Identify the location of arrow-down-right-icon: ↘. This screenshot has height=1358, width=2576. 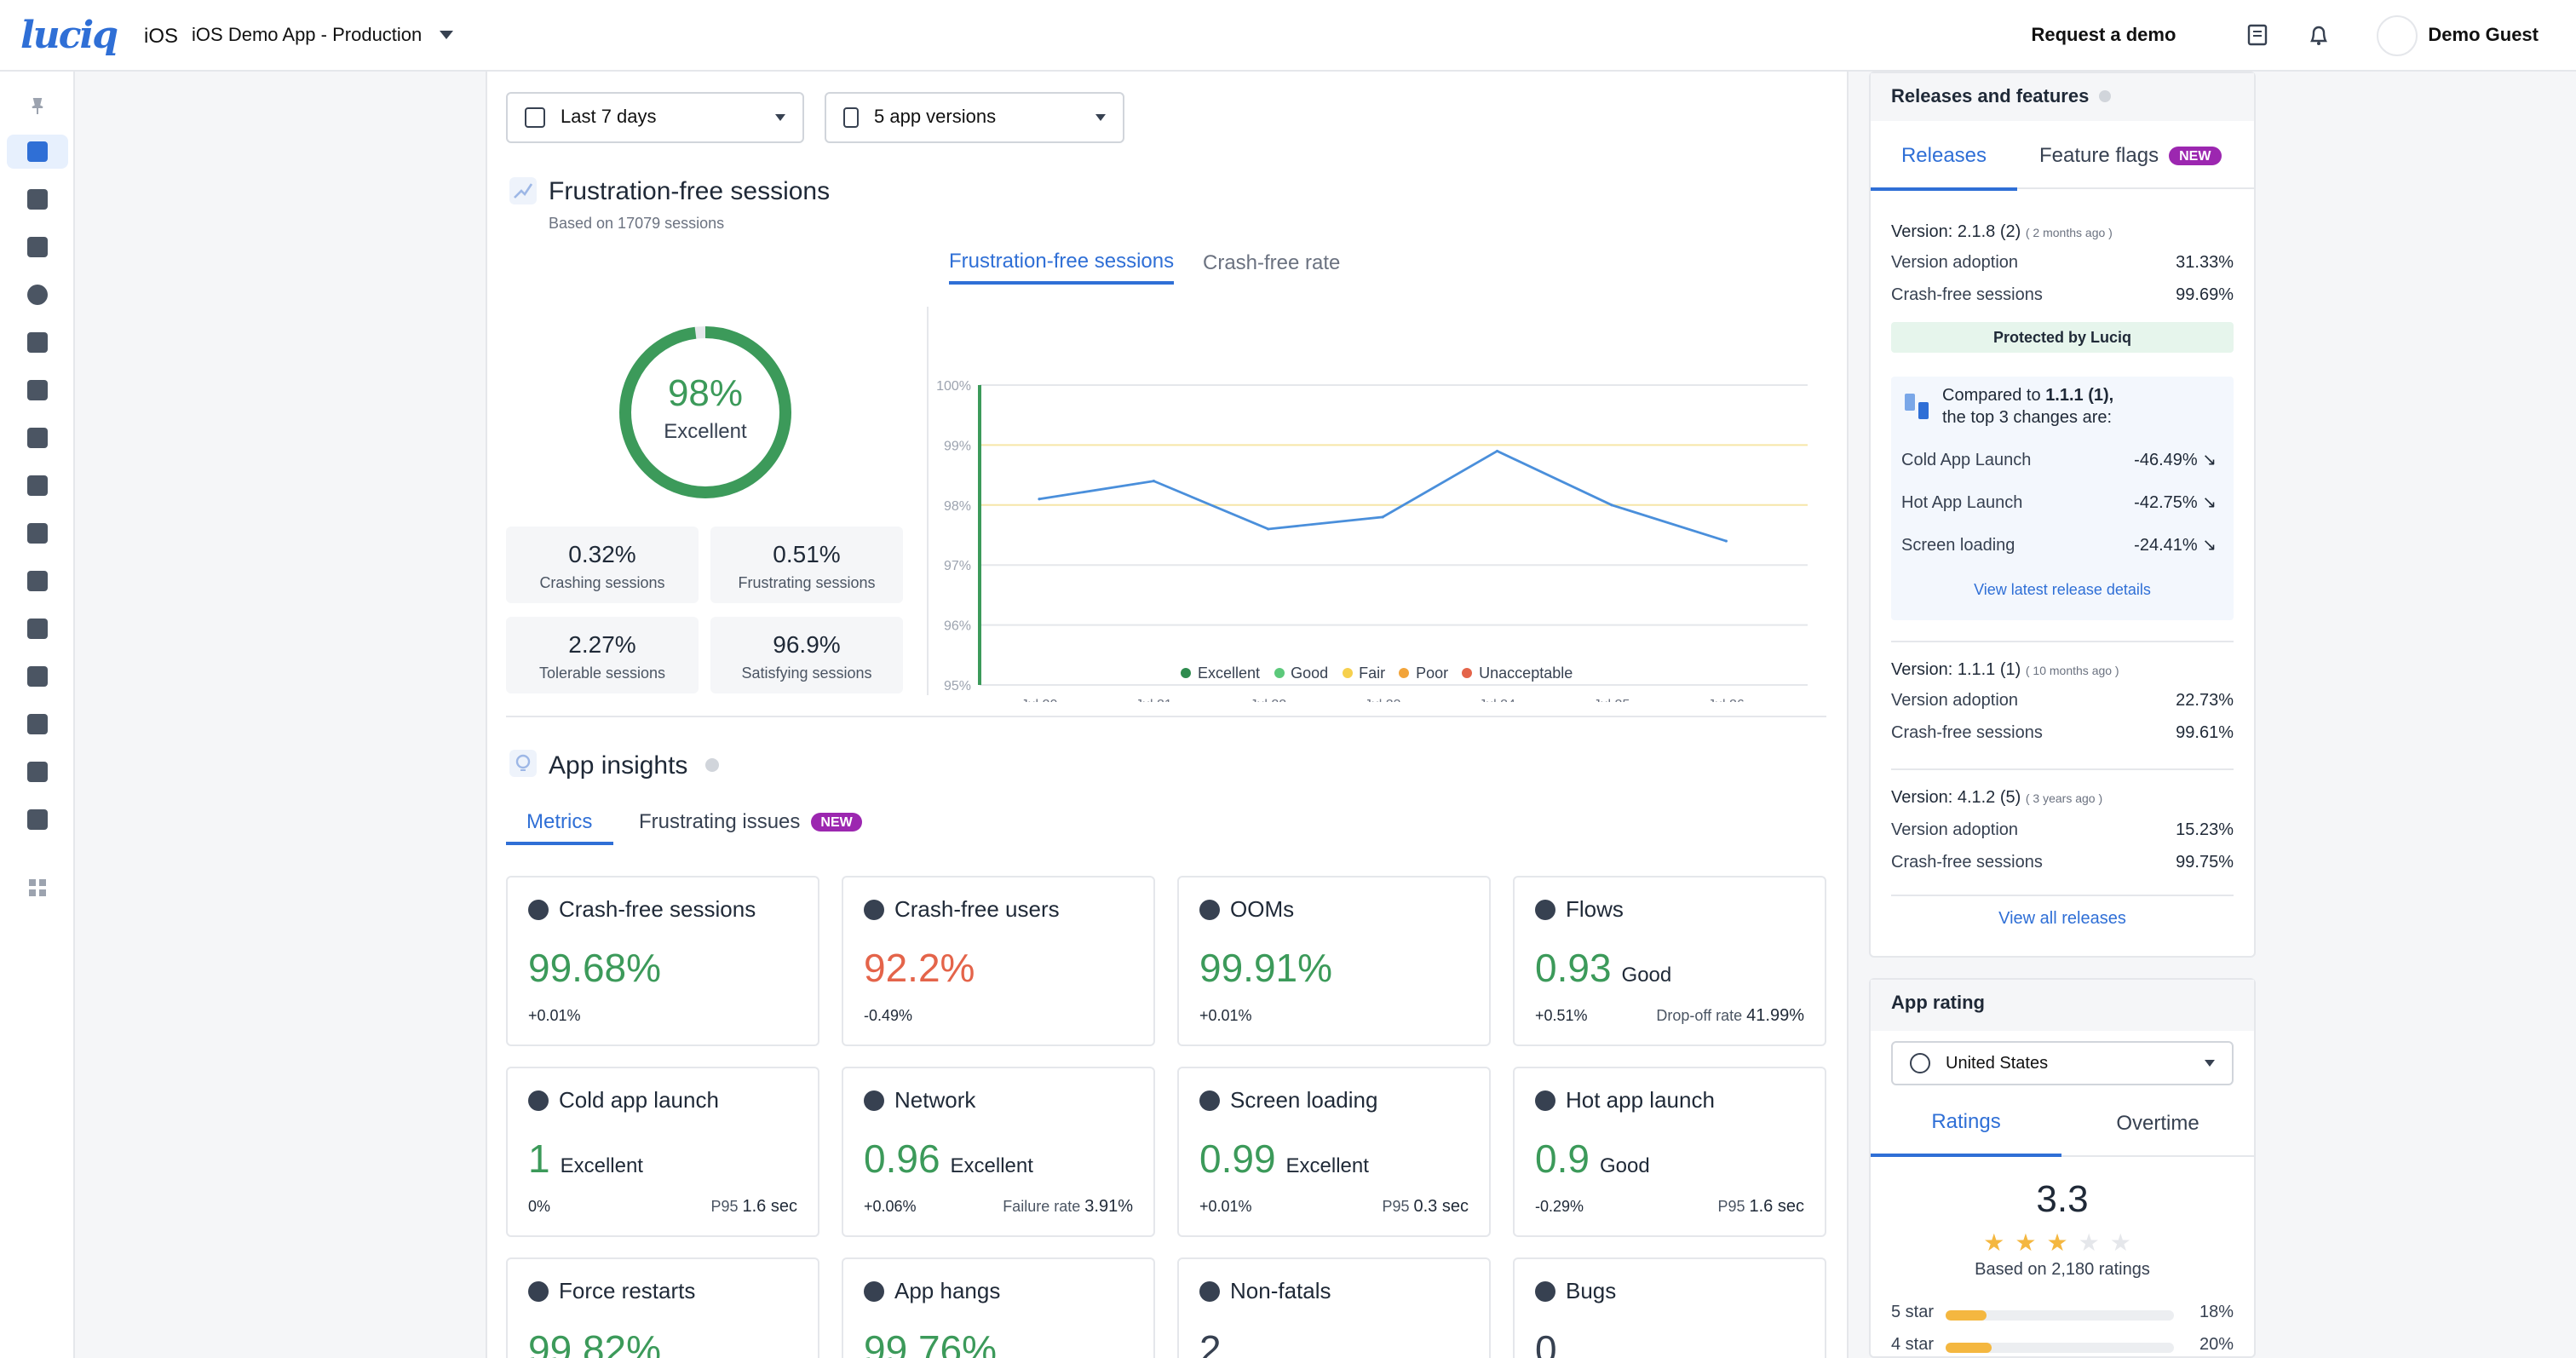
(2209, 504).